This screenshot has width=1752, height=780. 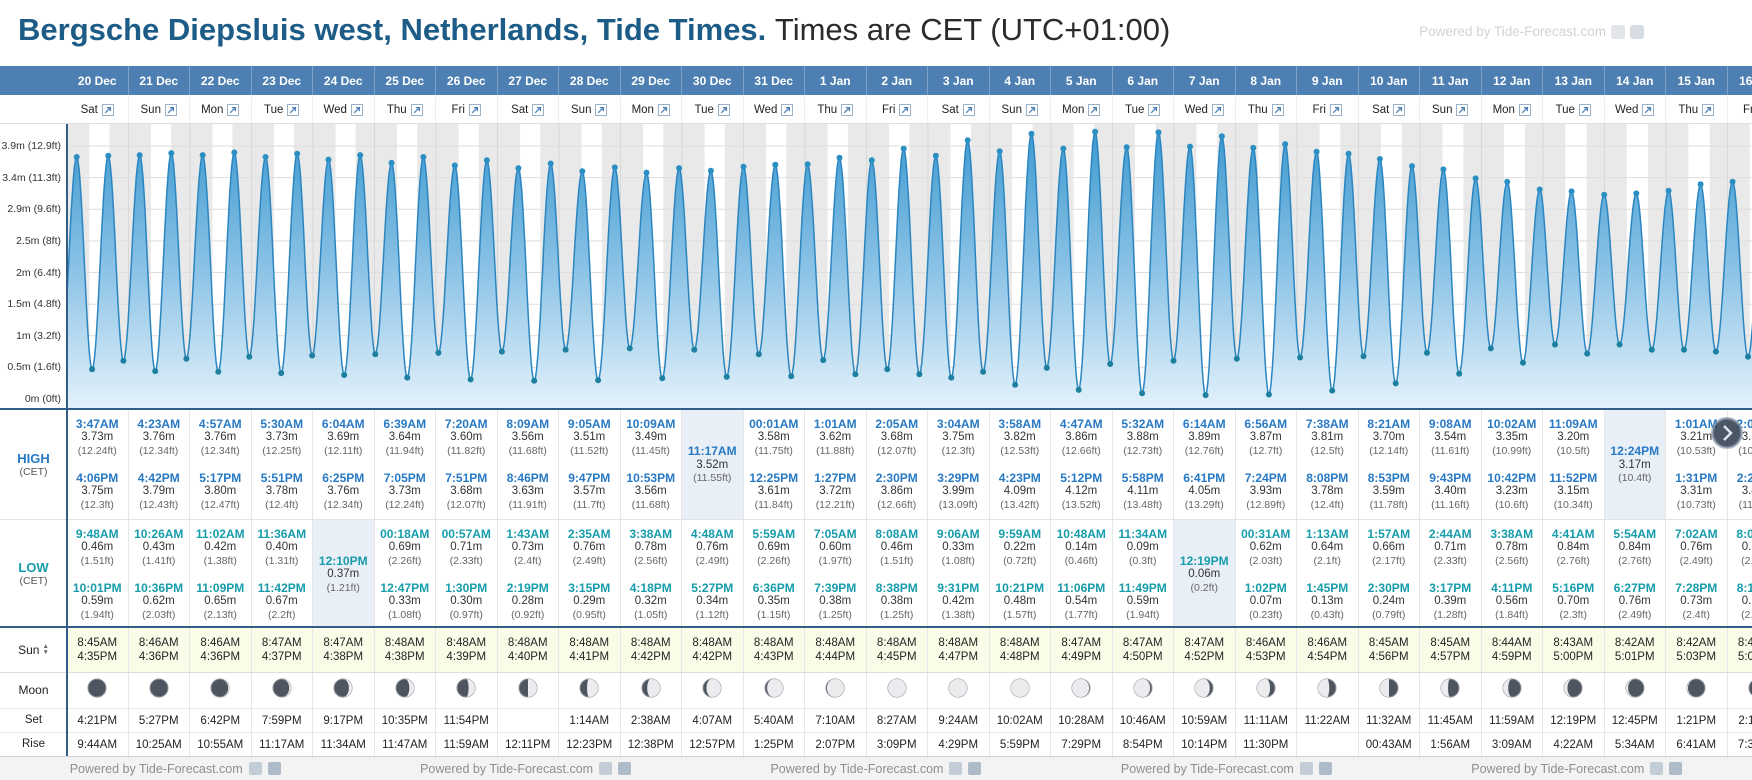 I want to click on tide-height-m: 0.35m, so click(x=773, y=601).